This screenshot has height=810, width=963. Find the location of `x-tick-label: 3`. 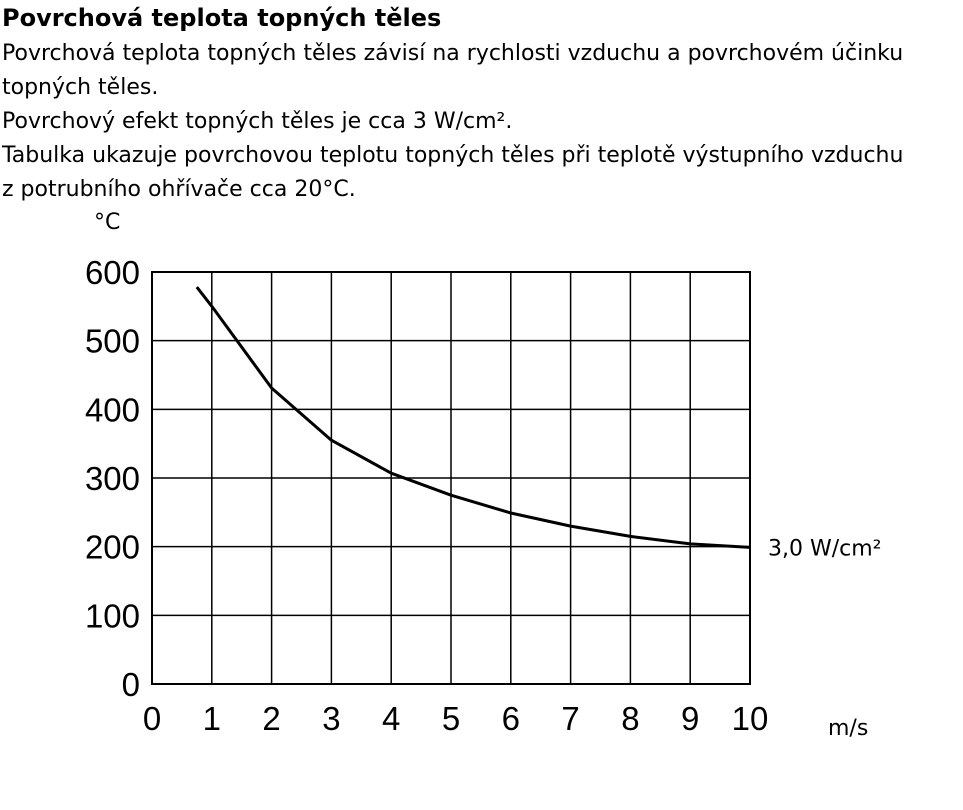

x-tick-label: 3 is located at coordinates (331, 718).